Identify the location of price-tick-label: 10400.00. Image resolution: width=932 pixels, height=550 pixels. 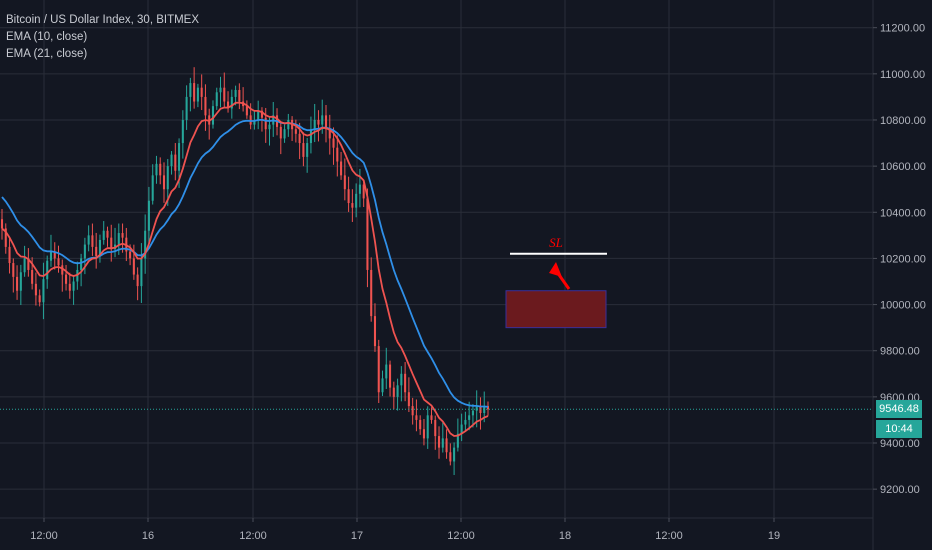
(903, 213).